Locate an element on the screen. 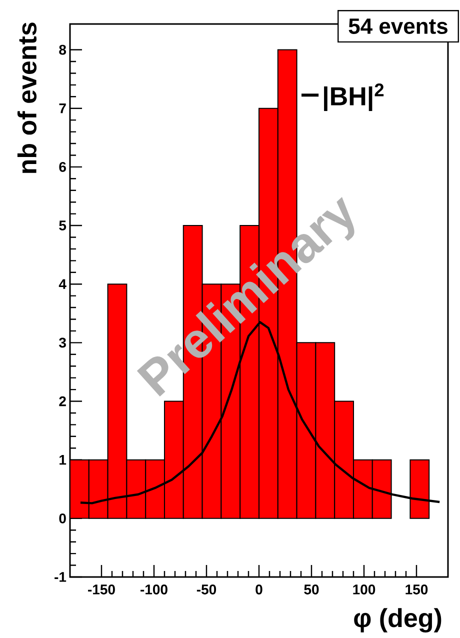 The width and height of the screenshot is (460, 638). x-tick-label: -150 is located at coordinates (101, 589).